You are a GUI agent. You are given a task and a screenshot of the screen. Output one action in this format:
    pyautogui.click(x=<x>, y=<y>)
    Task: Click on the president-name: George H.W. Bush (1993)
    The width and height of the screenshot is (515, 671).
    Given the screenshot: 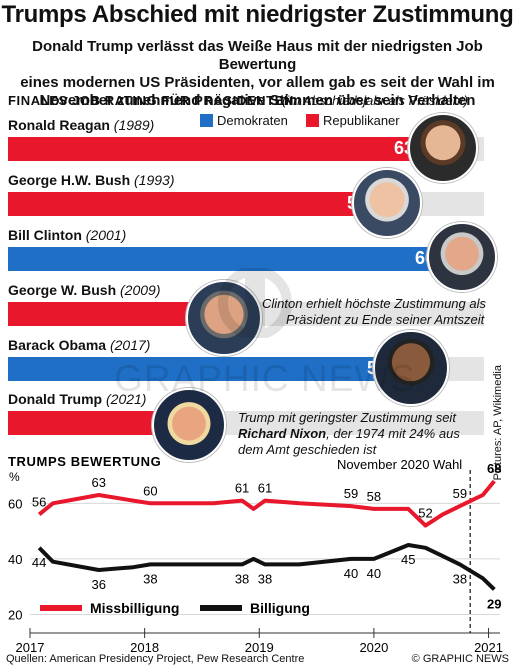 What is the action you would take?
    pyautogui.click(x=91, y=180)
    